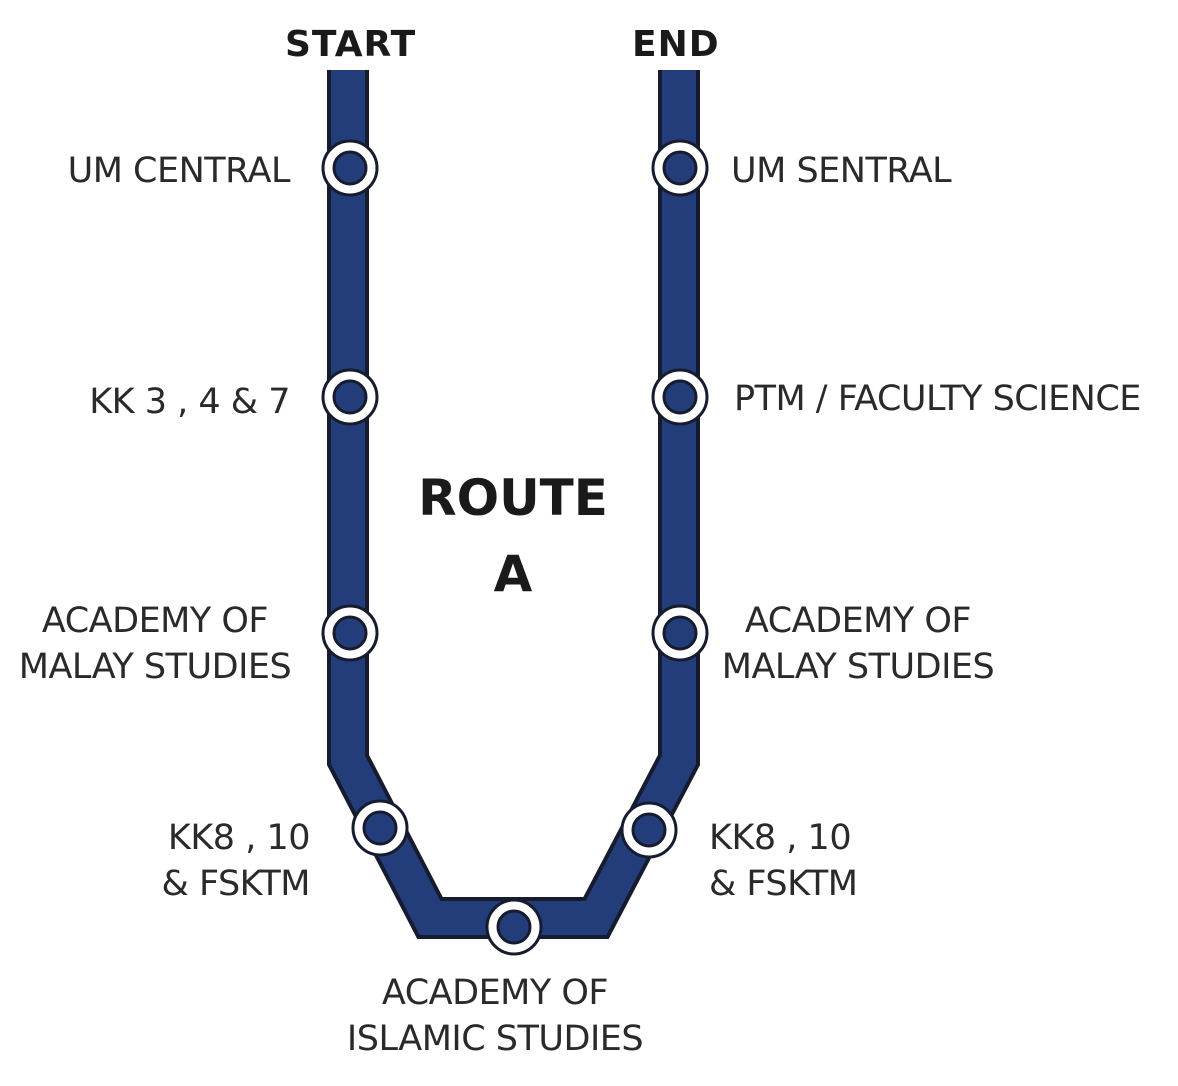 The image size is (1178, 1086). Describe the element at coordinates (495, 1016) in the screenshot. I see `stop-label-academy-islamic-studies: ACADEMY OF ISLAMIC STUDIES` at that location.